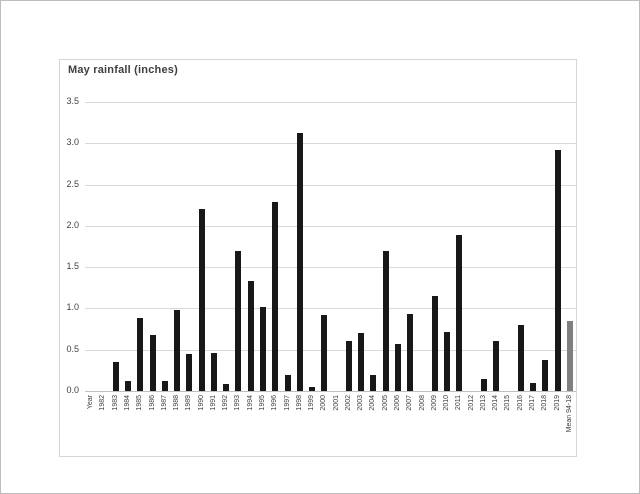  Describe the element at coordinates (311, 403) in the screenshot. I see `x-tick-label: 1999` at that location.